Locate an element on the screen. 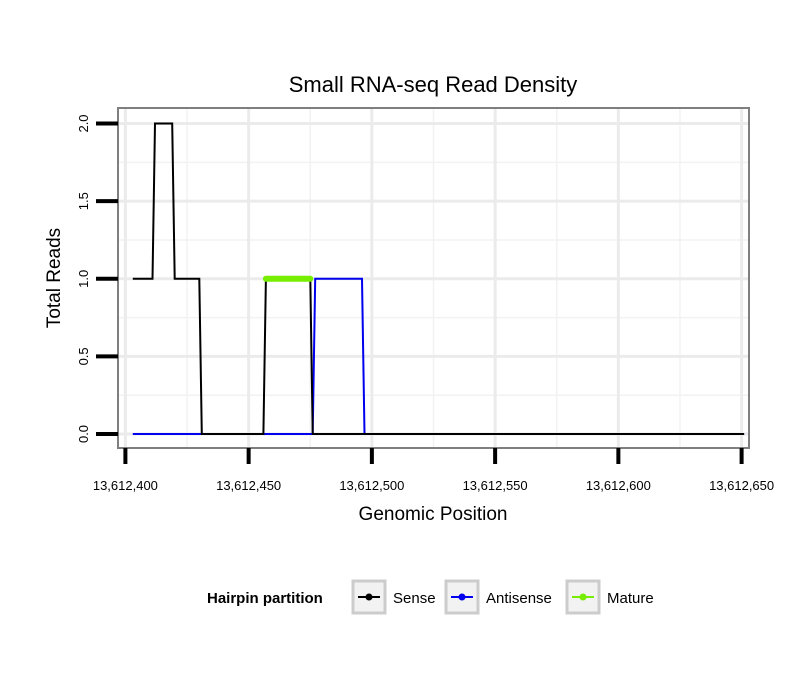  legend-label-mature: Mature is located at coordinates (630, 598).